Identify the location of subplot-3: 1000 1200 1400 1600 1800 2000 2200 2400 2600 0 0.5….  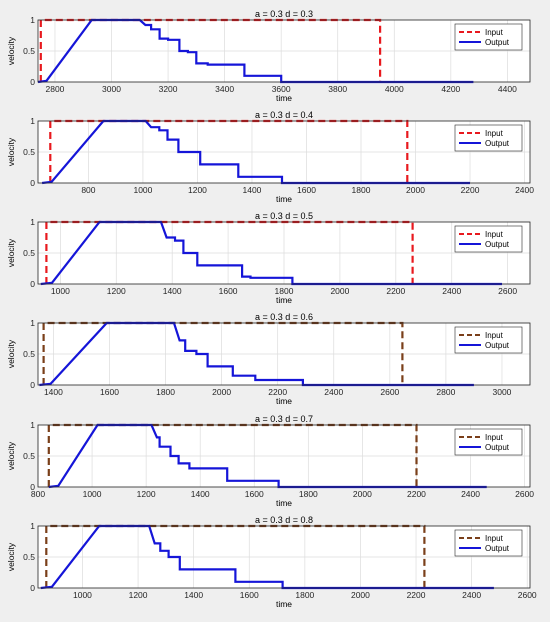
(268, 258).